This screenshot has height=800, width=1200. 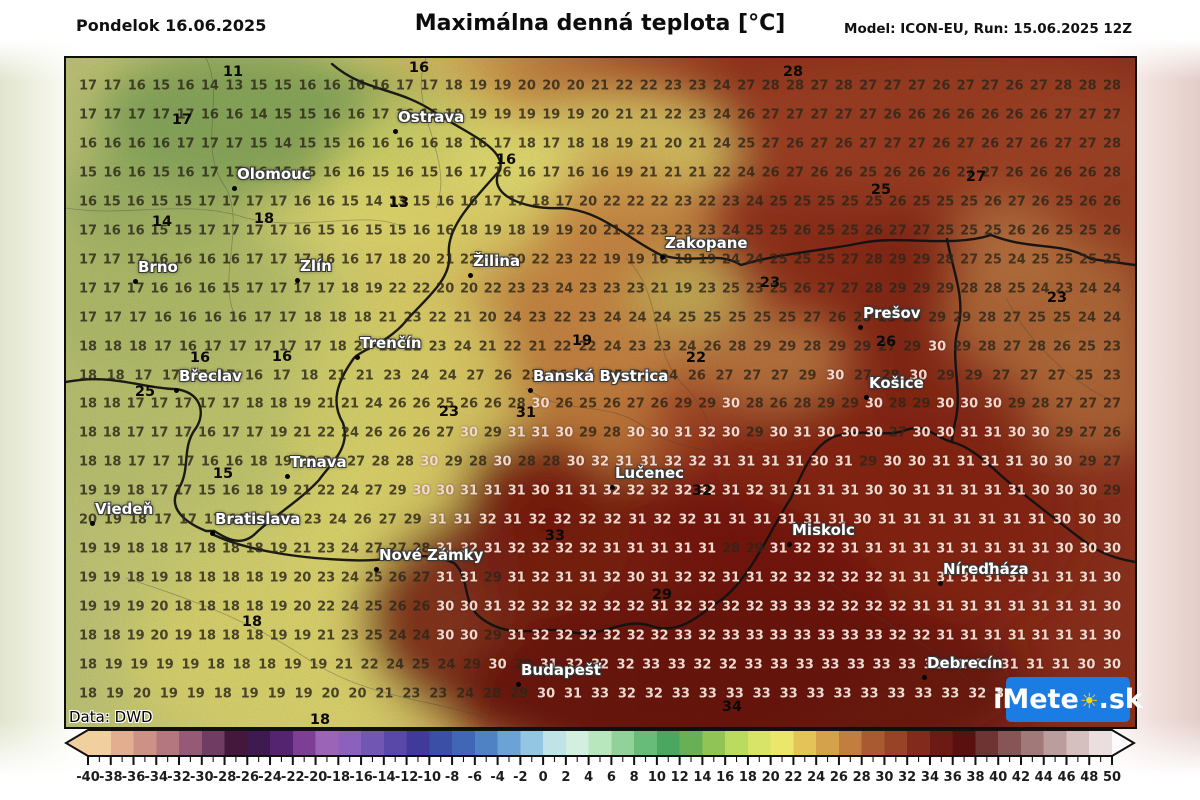 What do you see at coordinates (884, 777) in the screenshot?
I see `scale-tick-label: 30` at bounding box center [884, 777].